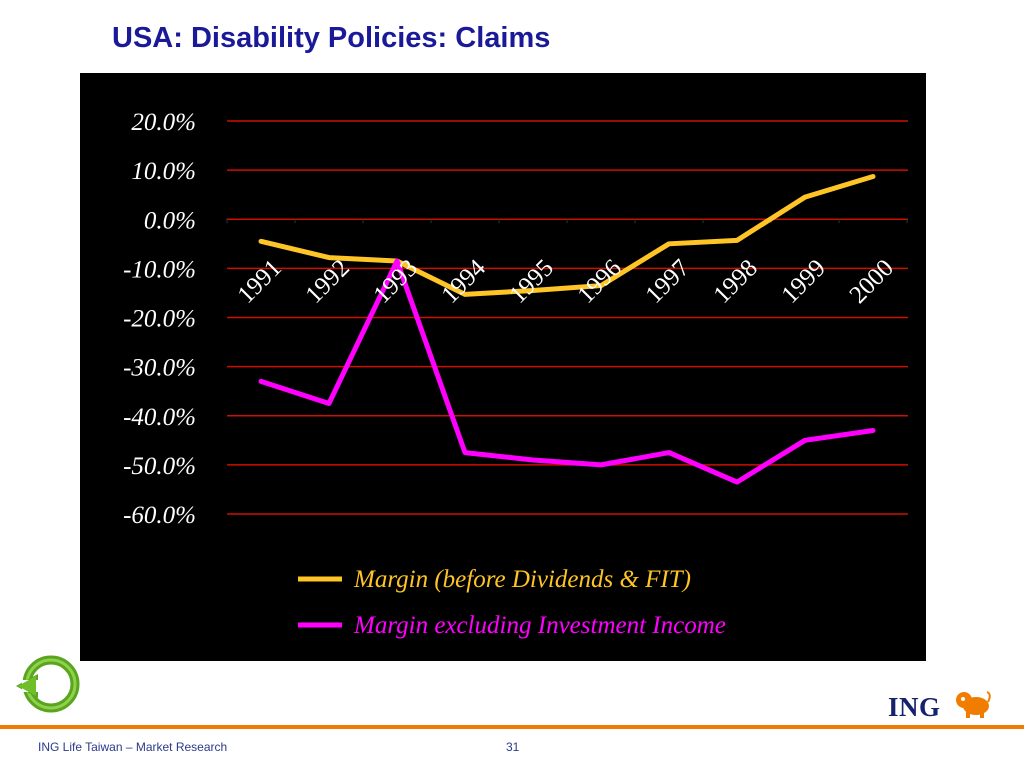 Image resolution: width=1024 pixels, height=768 pixels. Describe the element at coordinates (567, 235) in the screenshot. I see `series-line-margin` at that location.